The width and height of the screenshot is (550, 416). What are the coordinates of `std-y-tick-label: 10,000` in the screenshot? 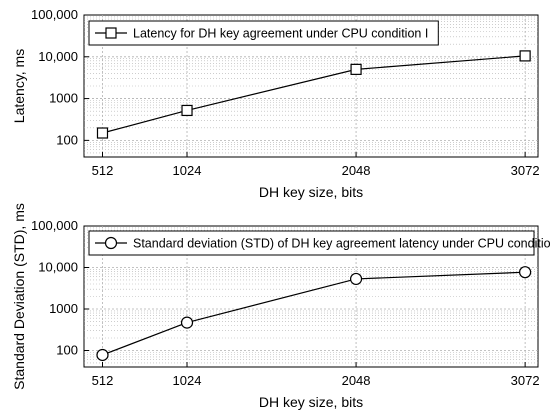 It's located at (58, 266).